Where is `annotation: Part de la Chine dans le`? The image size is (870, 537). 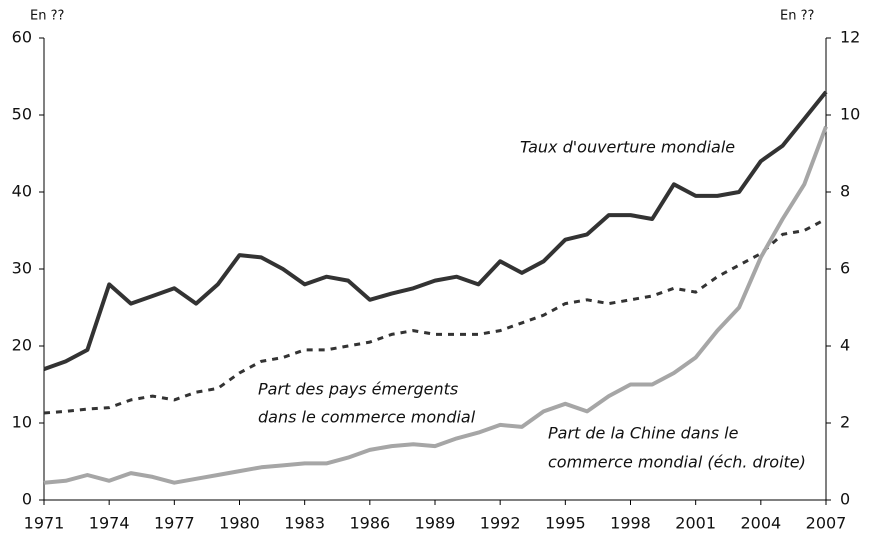 annotation: Part de la Chine dans le is located at coordinates (643, 433).